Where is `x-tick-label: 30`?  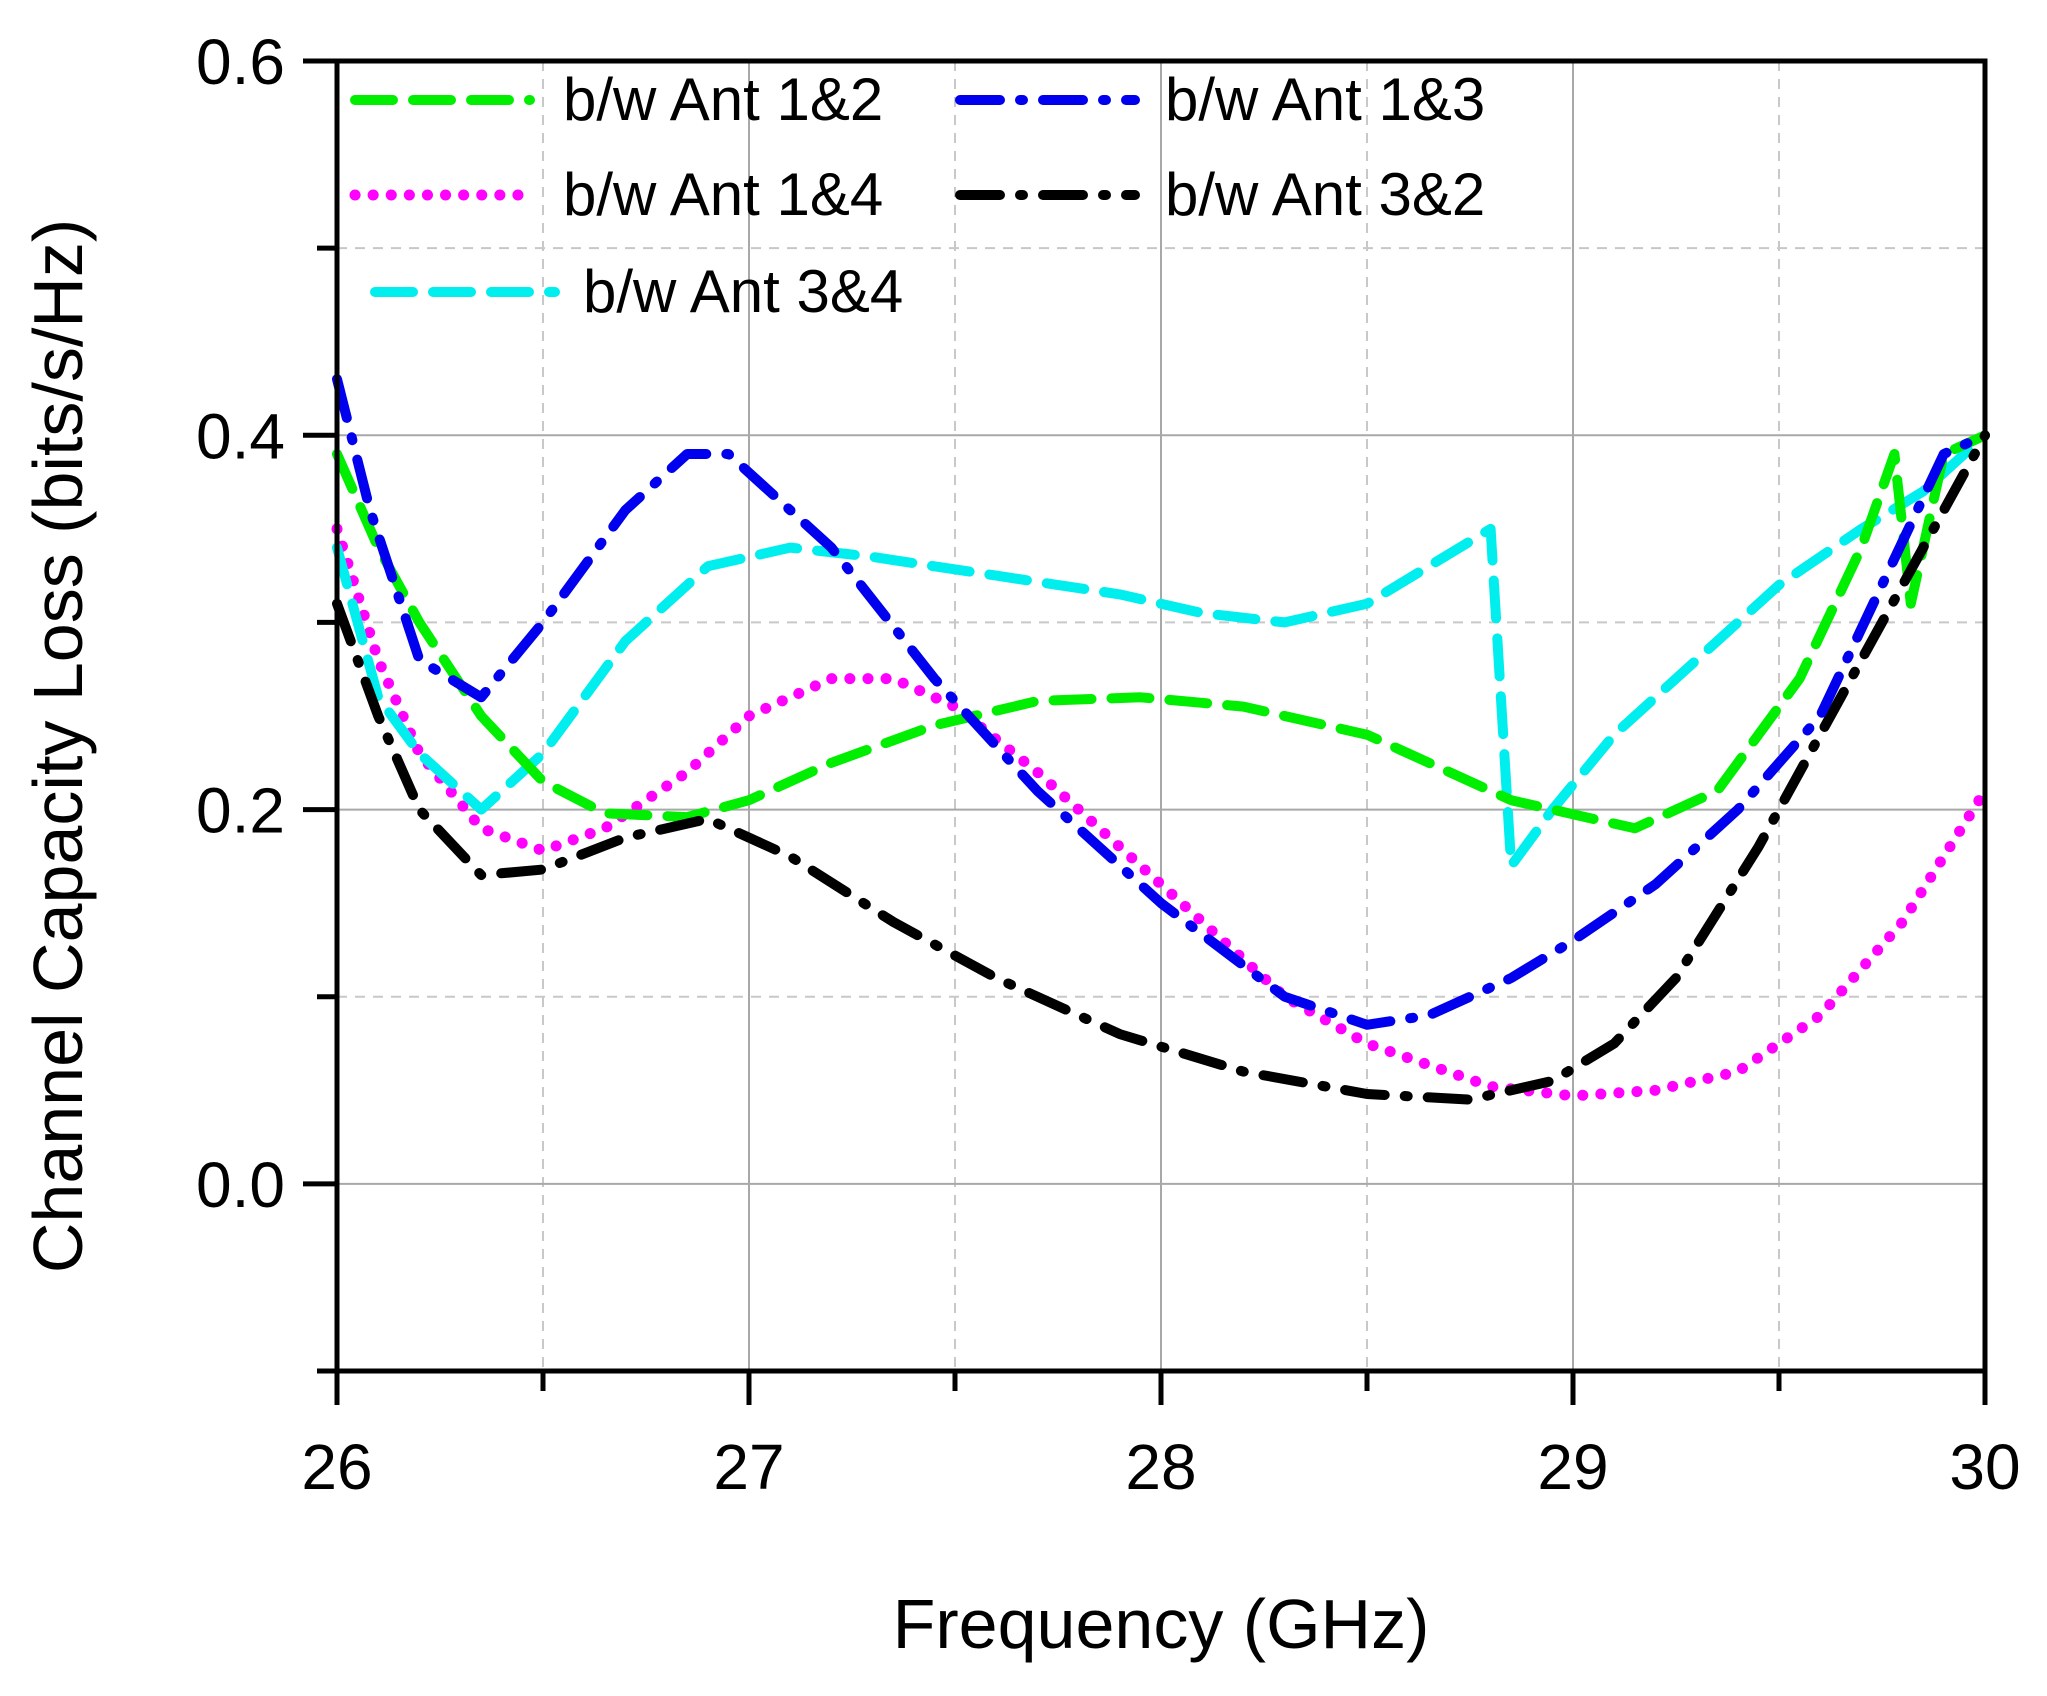 x-tick-label: 30 is located at coordinates (1984, 1467).